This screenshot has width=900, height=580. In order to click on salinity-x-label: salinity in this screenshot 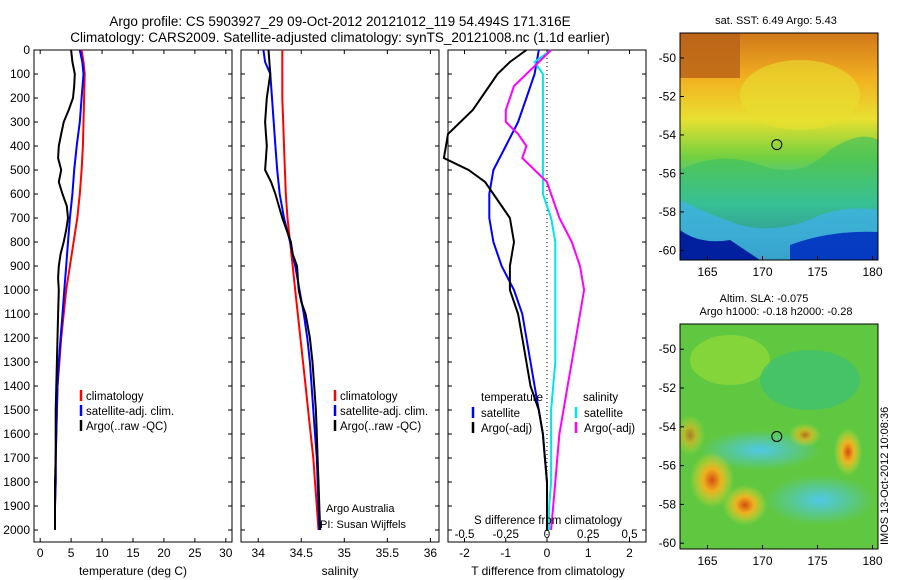, I will do `click(340, 571)`.